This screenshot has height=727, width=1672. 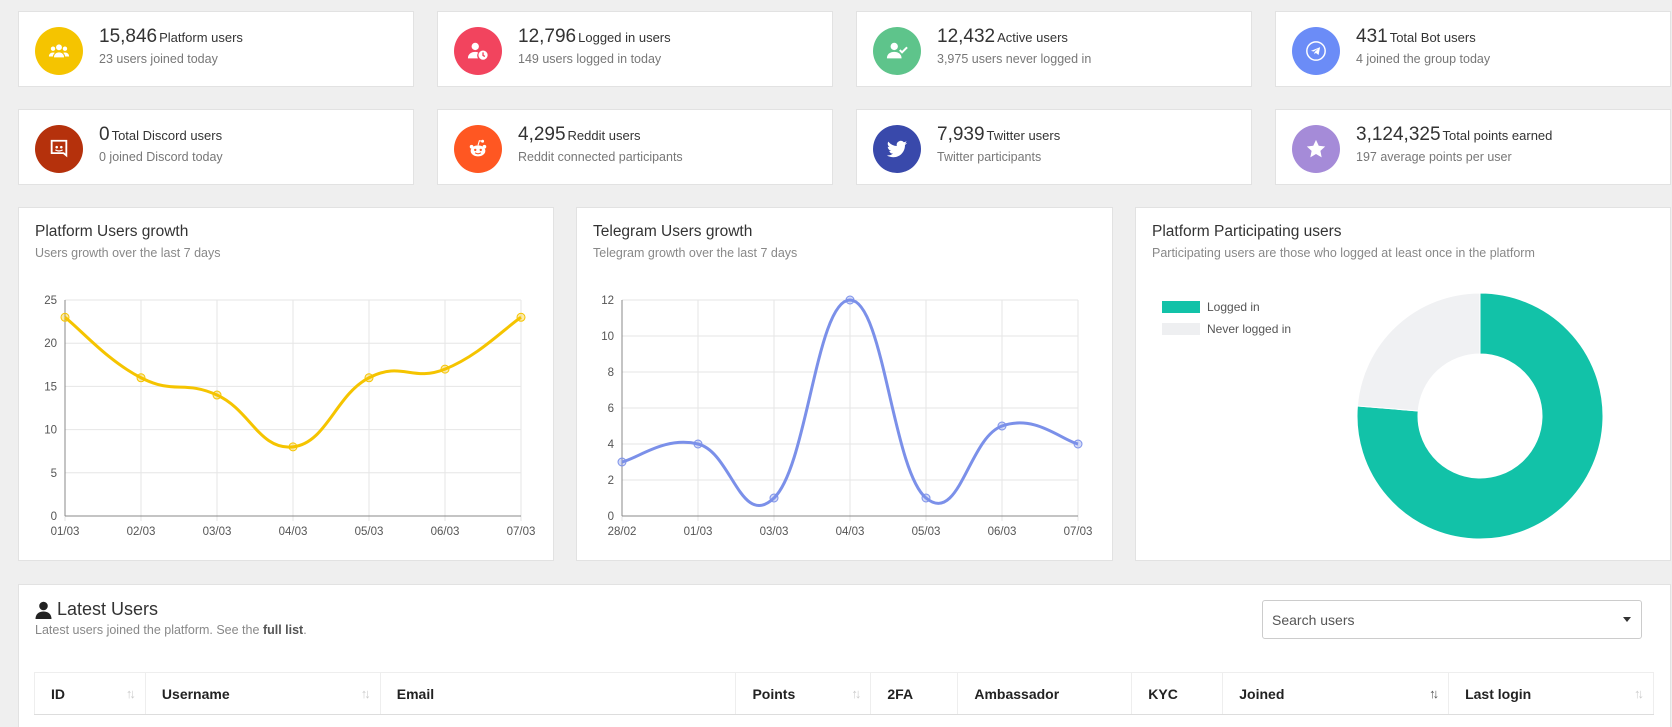 What do you see at coordinates (90, 693) in the screenshot?
I see `column-header-id: ID ↑↓` at bounding box center [90, 693].